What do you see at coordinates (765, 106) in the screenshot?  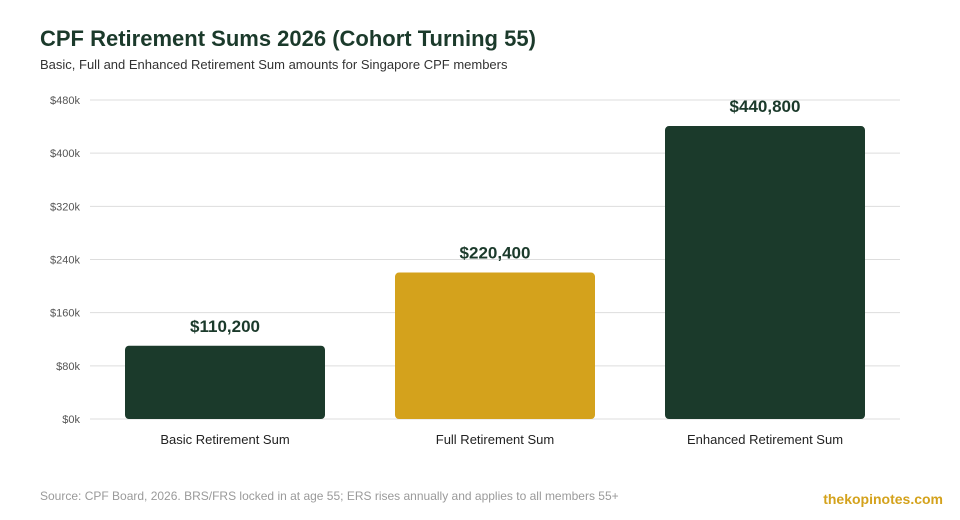 I see `data-label: $440,800` at bounding box center [765, 106].